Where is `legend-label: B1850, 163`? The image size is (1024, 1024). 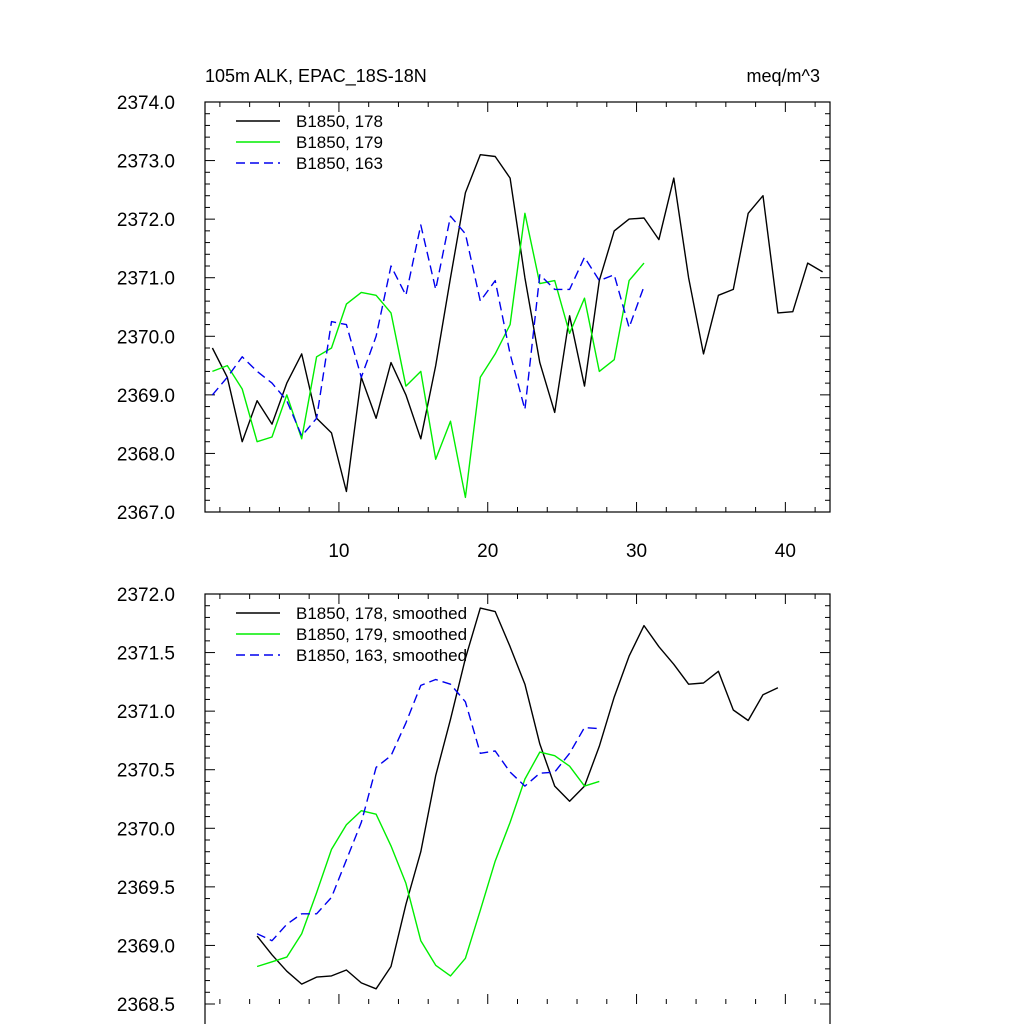 legend-label: B1850, 163 is located at coordinates (339, 163).